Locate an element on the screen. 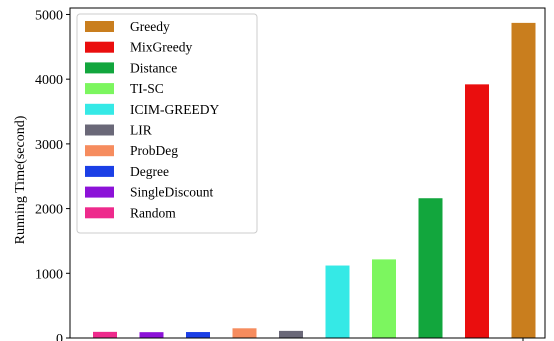  legend-label-icim-greedy: ICIM-GREEDY is located at coordinates (174, 109).